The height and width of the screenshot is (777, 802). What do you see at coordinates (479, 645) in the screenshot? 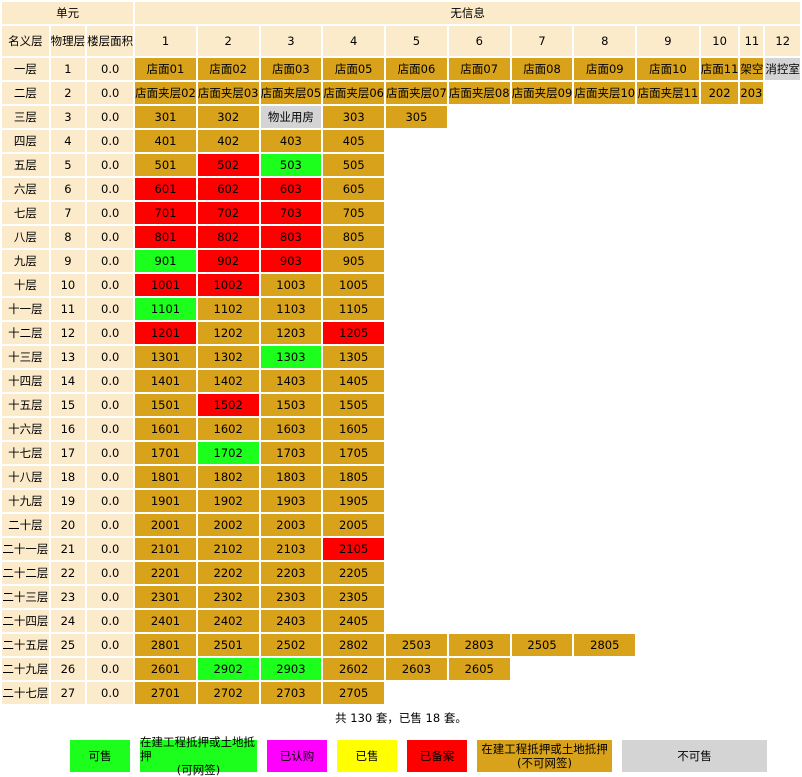
I see `unit-cell: 2803` at bounding box center [479, 645].